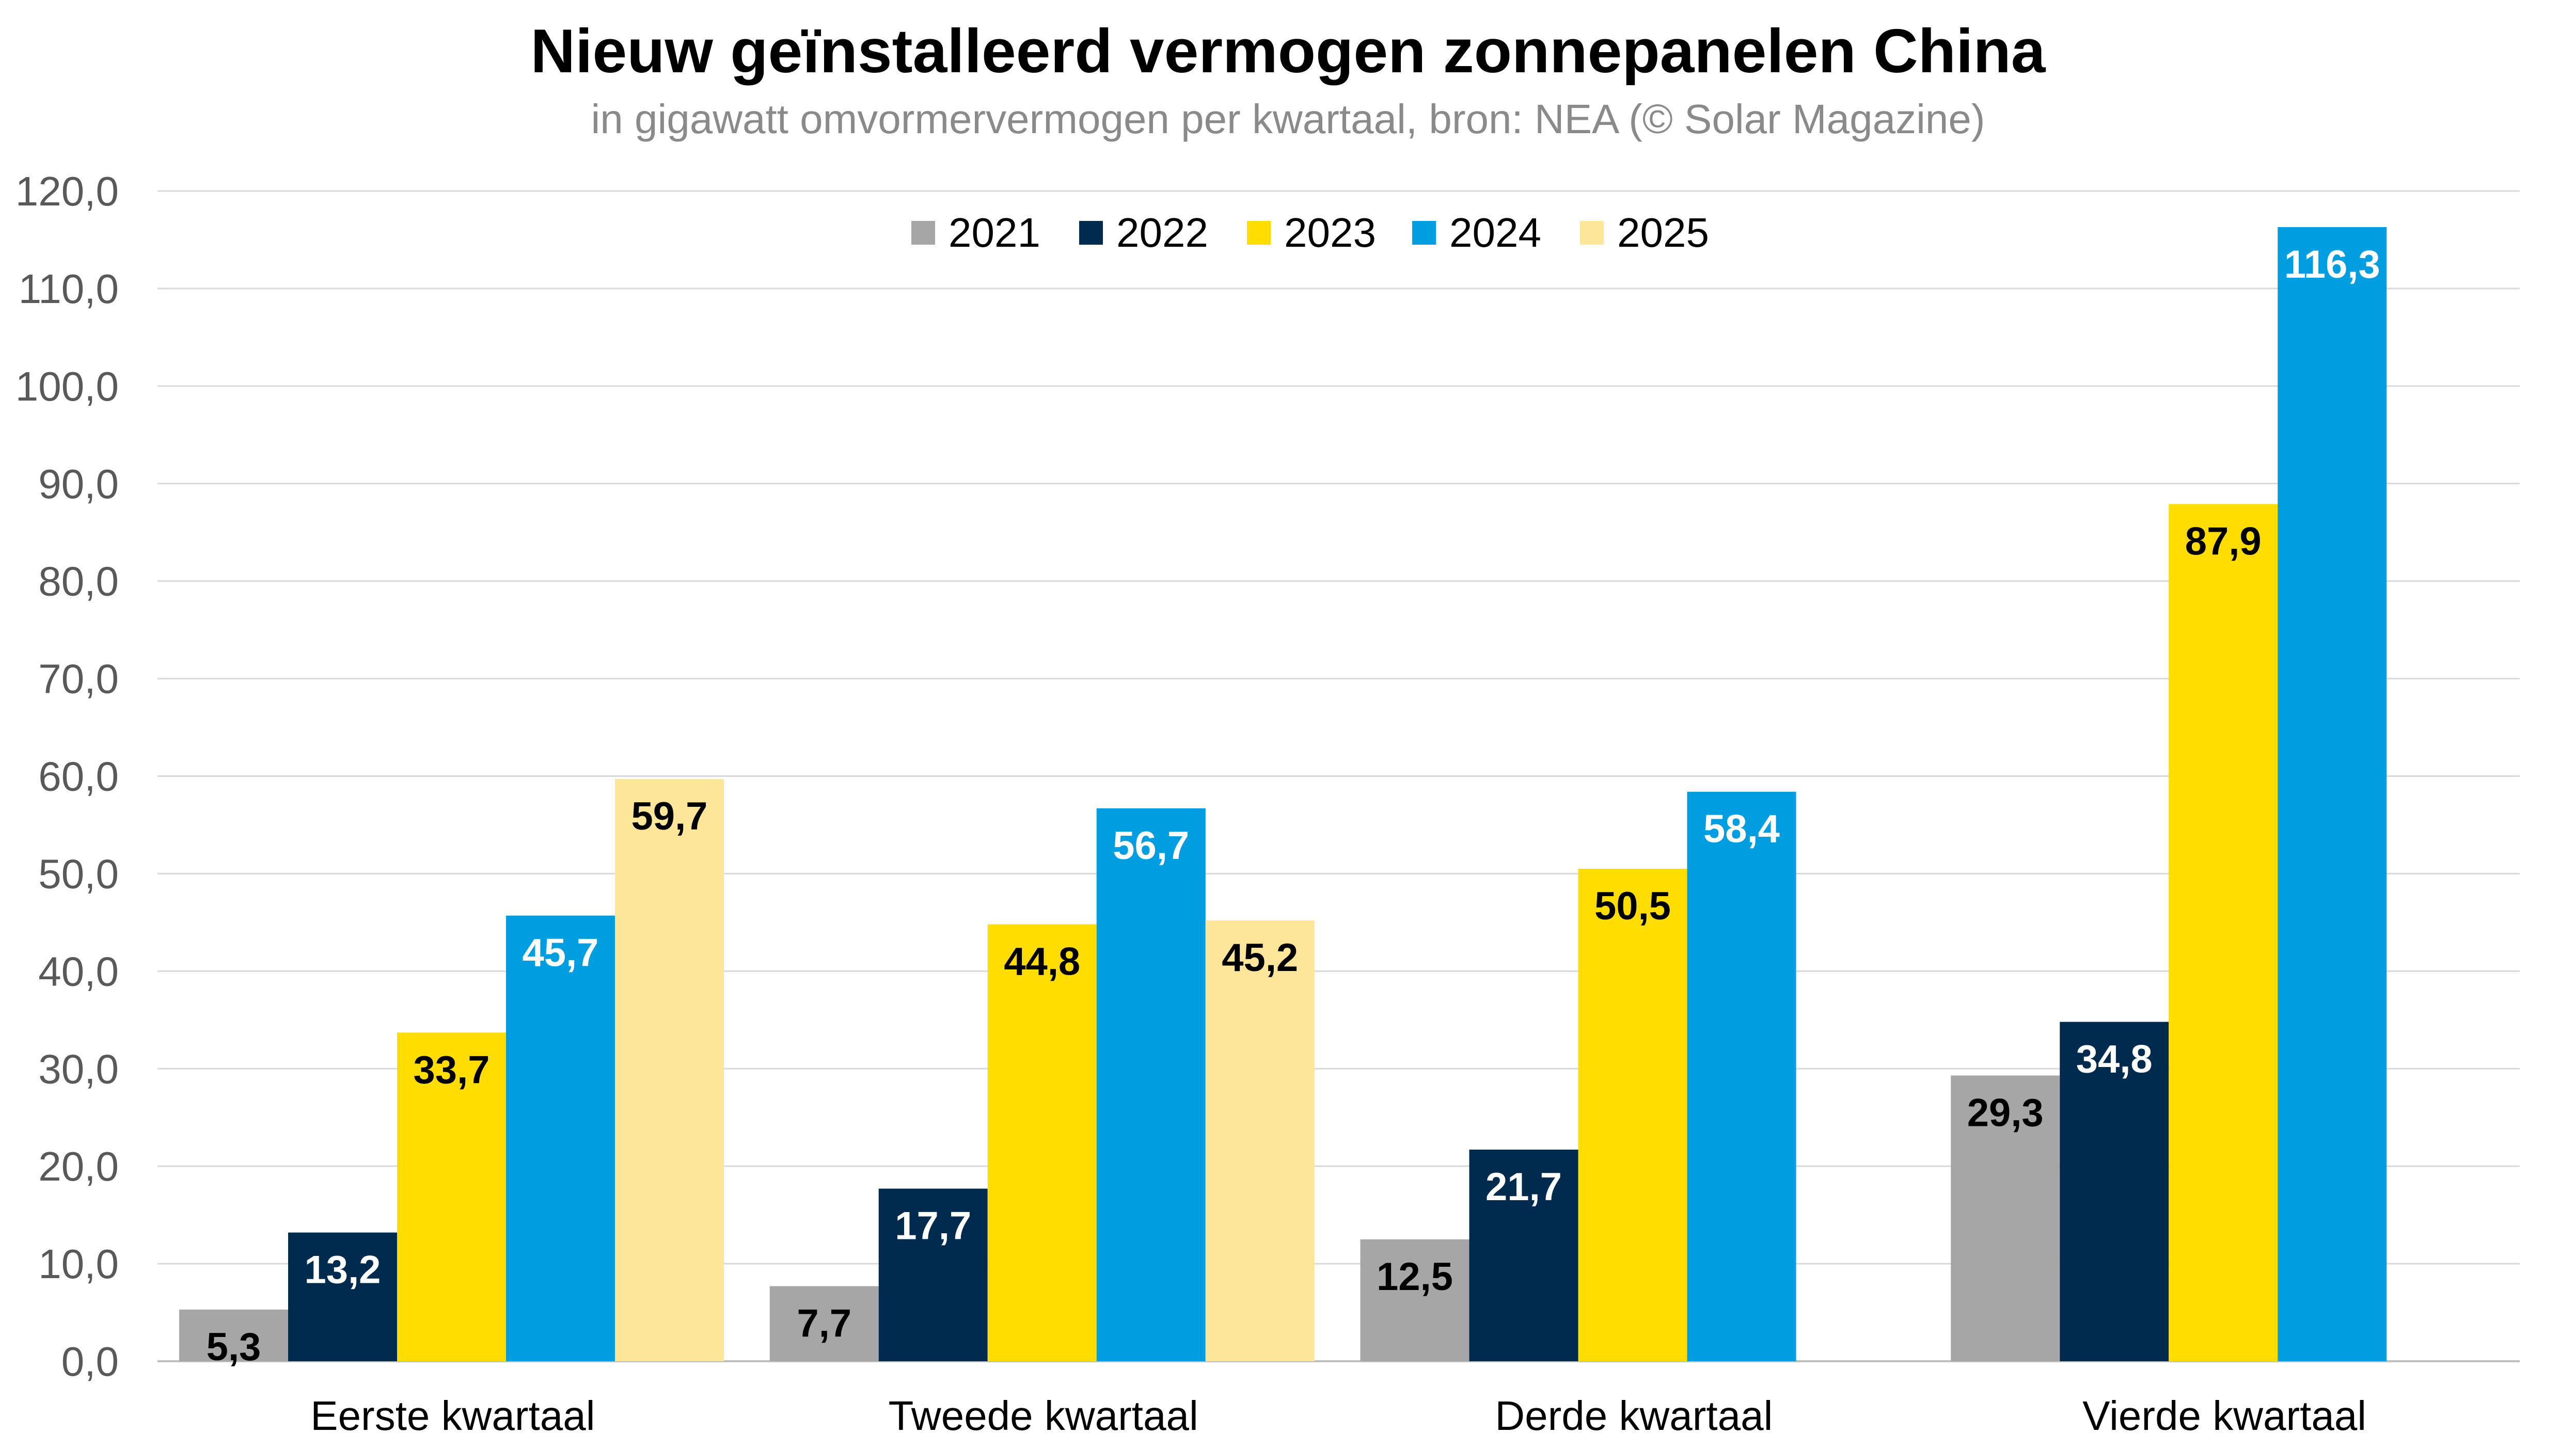 The image size is (2576, 1449). What do you see at coordinates (1633, 906) in the screenshot?
I see `data-label: 50,5` at bounding box center [1633, 906].